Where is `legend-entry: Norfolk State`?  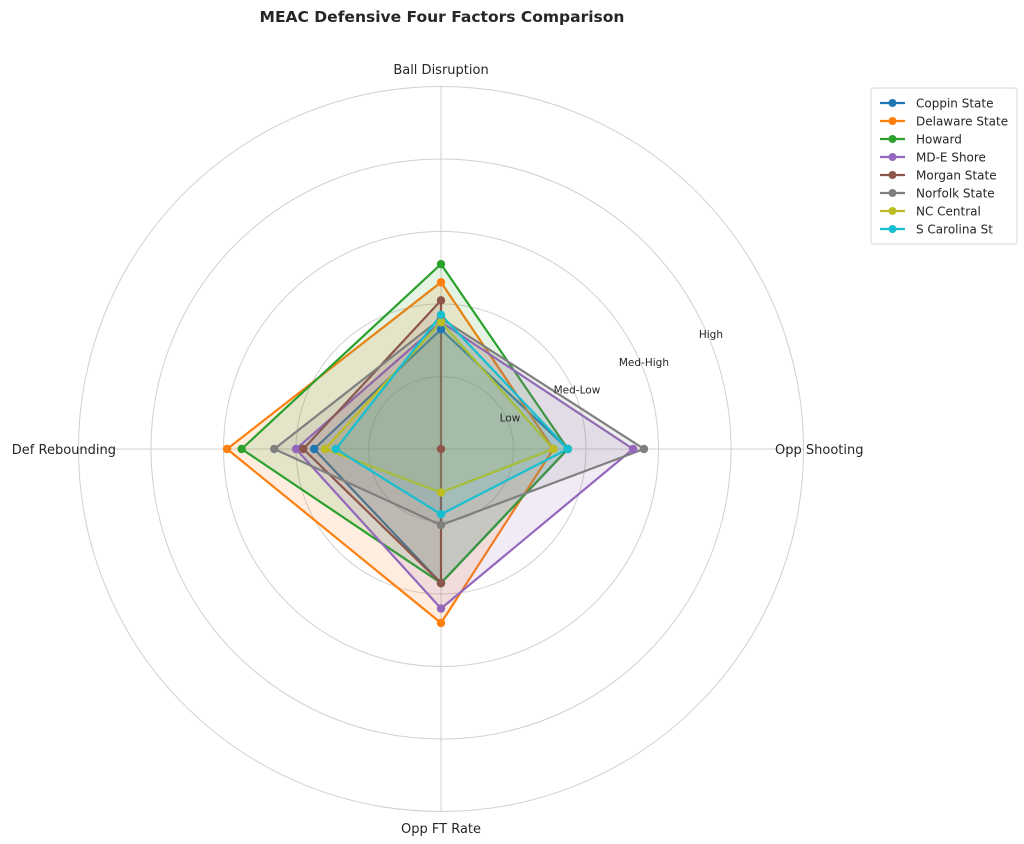 legend-entry: Norfolk State is located at coordinates (955, 193).